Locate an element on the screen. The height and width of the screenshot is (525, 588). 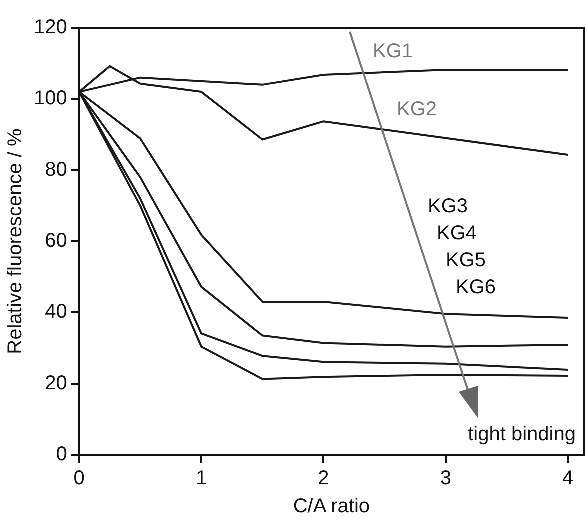
x-tick-label: 0 is located at coordinates (79, 479).